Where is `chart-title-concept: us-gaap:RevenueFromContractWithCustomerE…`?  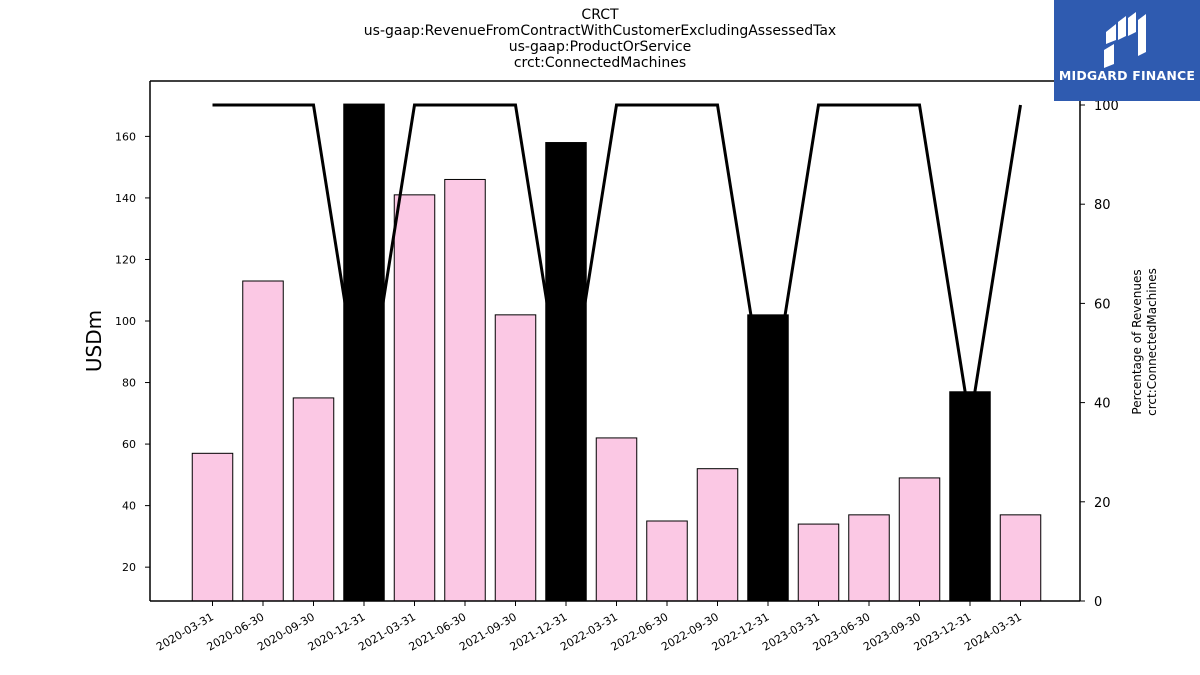
chart-title-concept: us-gaap:RevenueFromContractWithCustomerE… is located at coordinates (600, 31).